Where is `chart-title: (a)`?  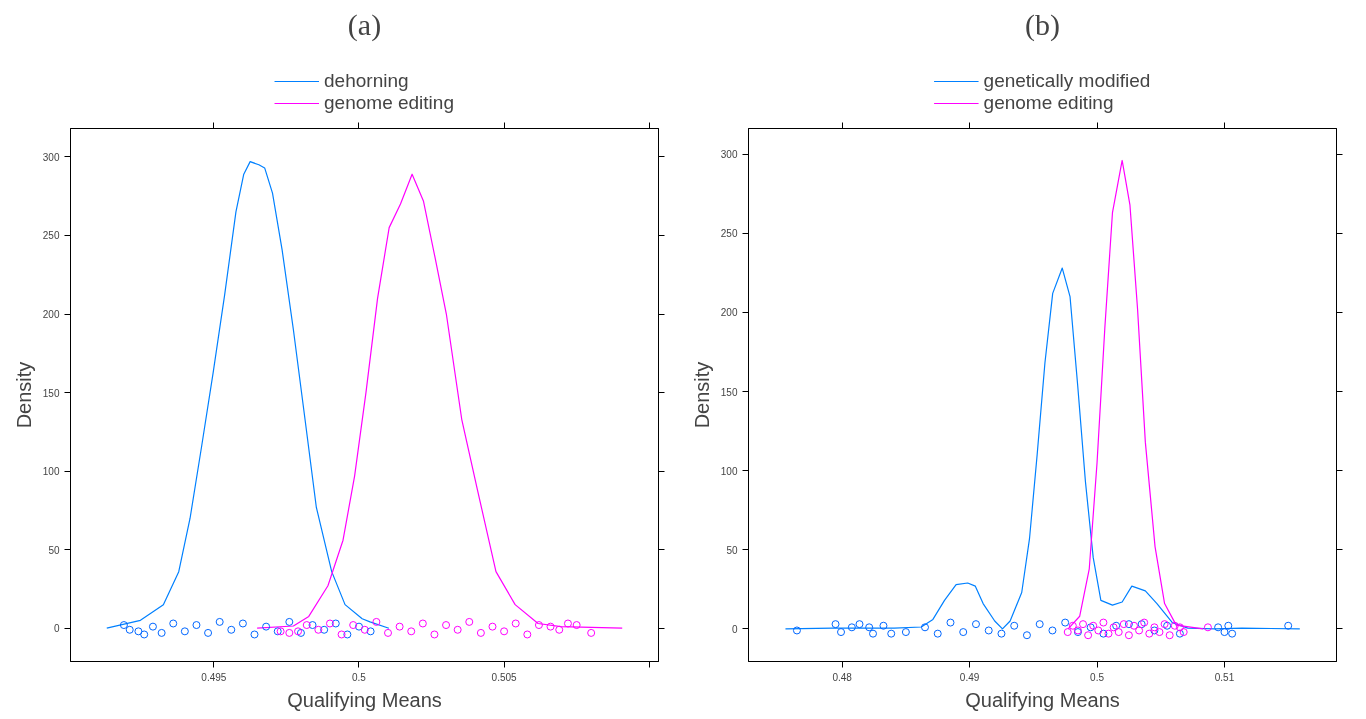
chart-title: (a) is located at coordinates (364, 24).